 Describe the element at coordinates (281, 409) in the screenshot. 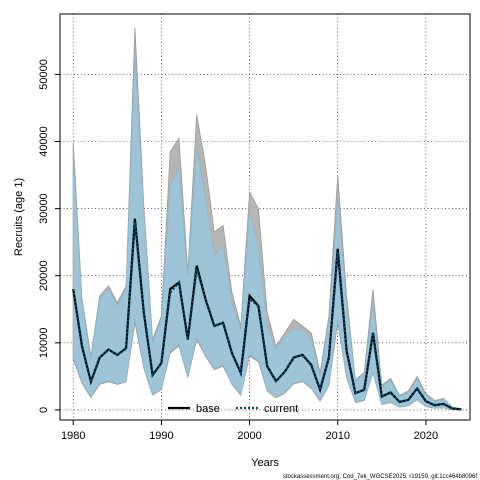

I see `legend-label-current: current` at that location.